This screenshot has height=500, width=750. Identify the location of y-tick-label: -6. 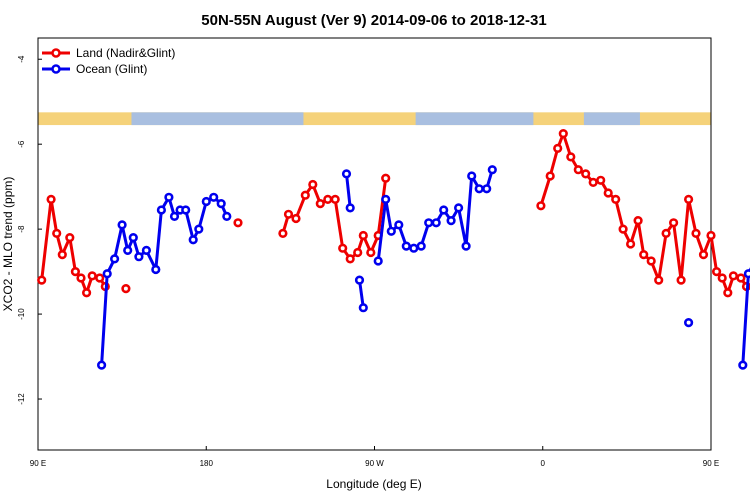
(21, 144).